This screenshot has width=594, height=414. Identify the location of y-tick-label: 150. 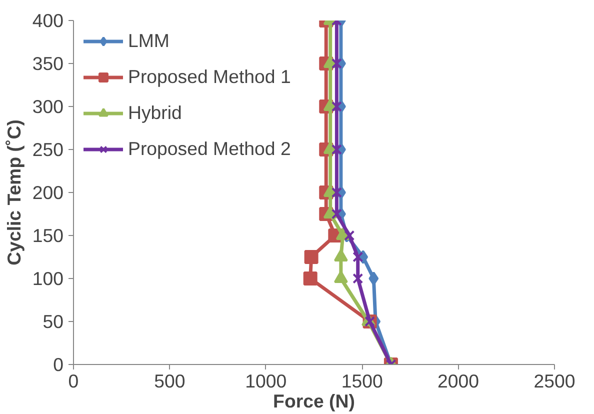
(48, 235).